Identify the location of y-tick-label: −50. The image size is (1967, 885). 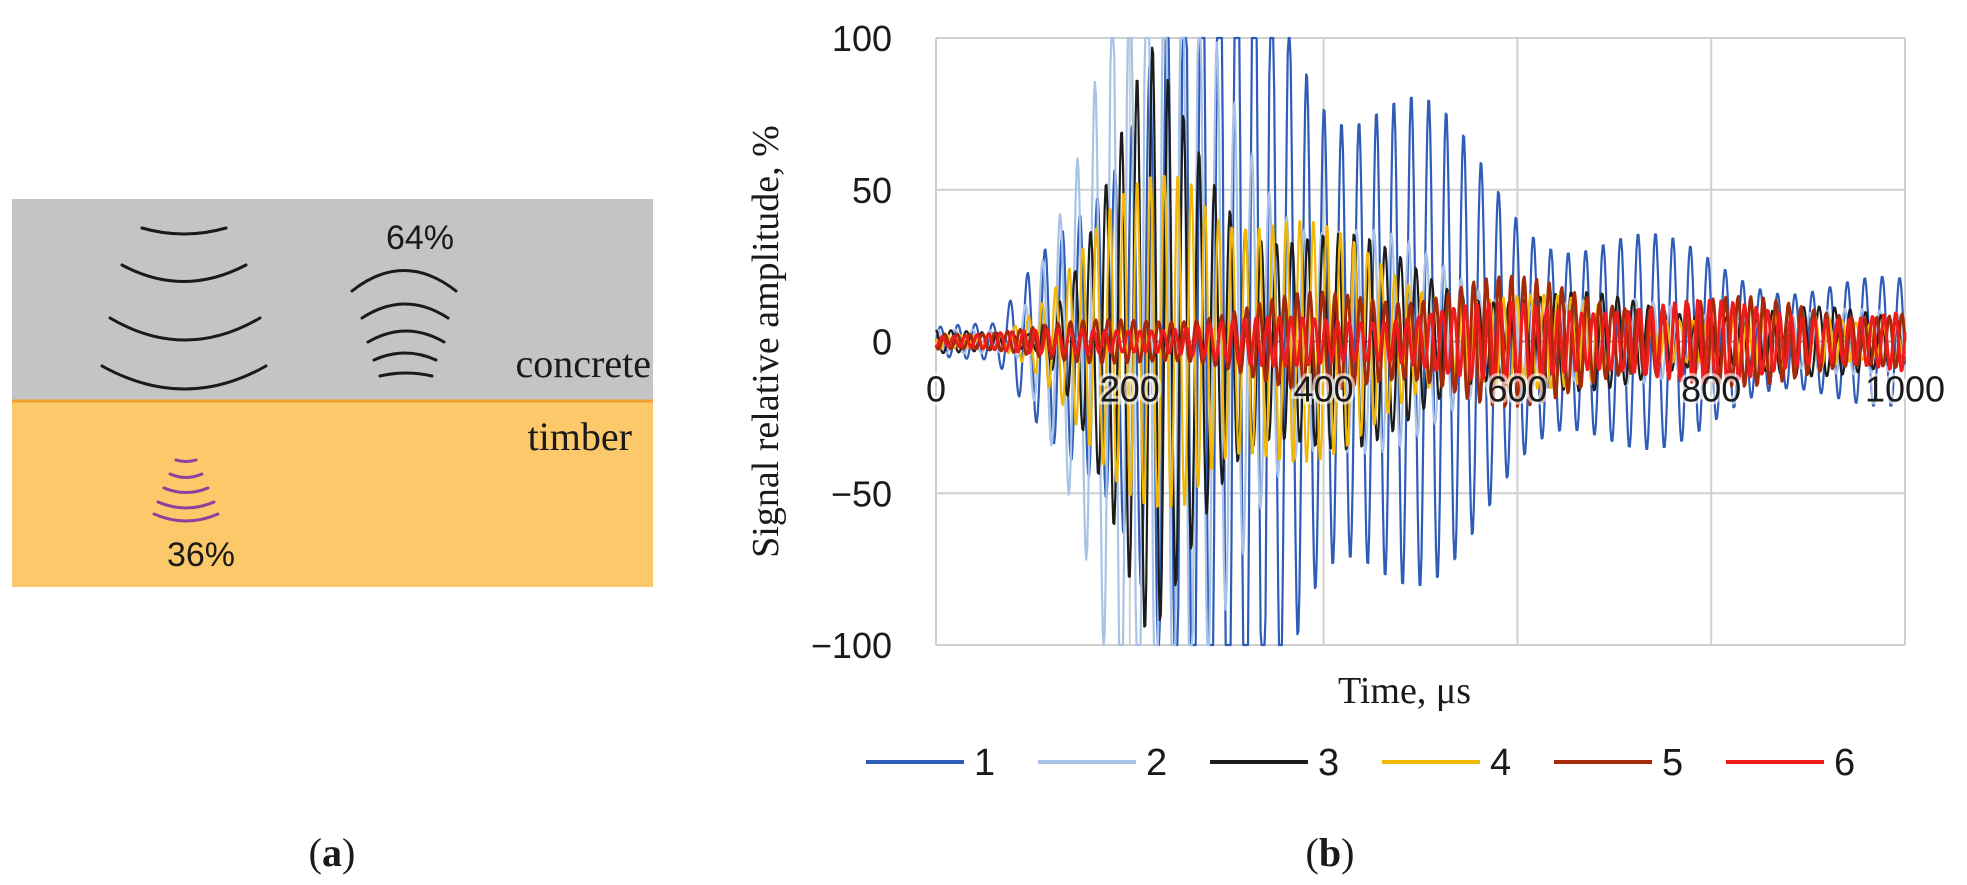
(861, 493).